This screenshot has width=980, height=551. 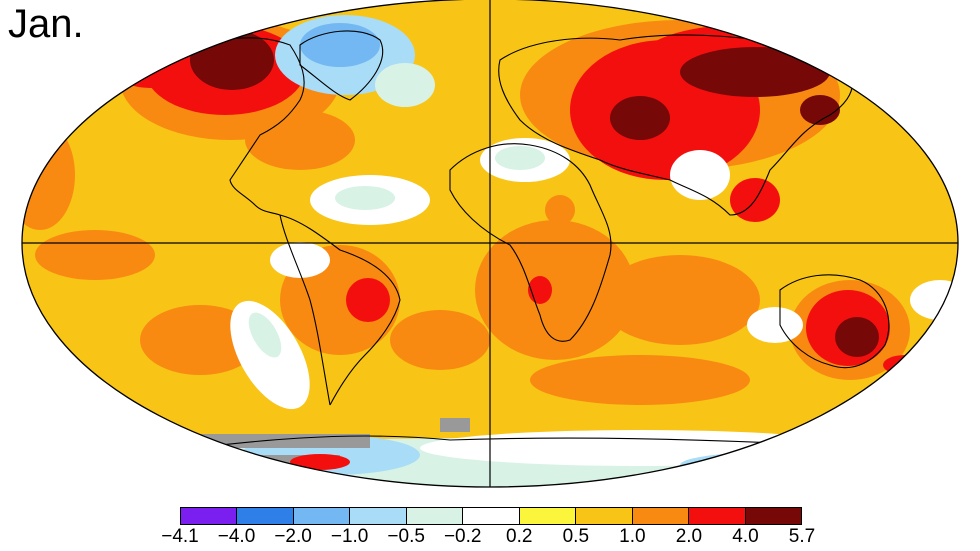 I want to click on eastern-us-warm-region, so click(x=300, y=140).